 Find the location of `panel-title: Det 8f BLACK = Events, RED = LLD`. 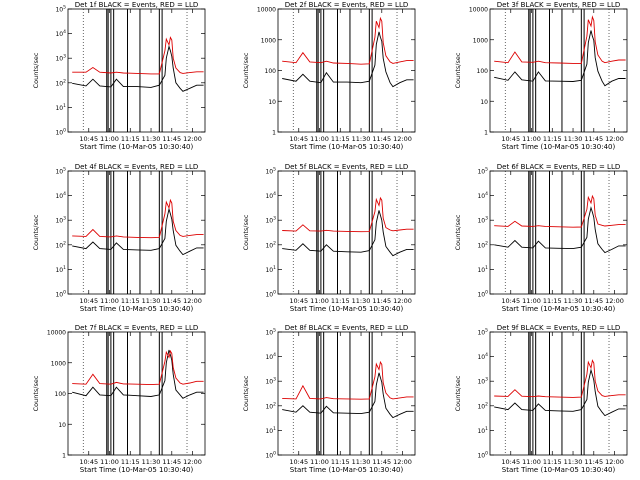

panel-title: Det 8f BLACK = Events, RED = LLD is located at coordinates (346, 328).